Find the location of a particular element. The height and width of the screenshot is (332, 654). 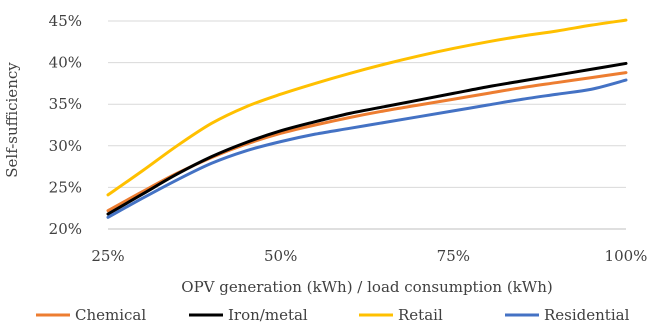

x-tick-label: 50% is located at coordinates (280, 256).